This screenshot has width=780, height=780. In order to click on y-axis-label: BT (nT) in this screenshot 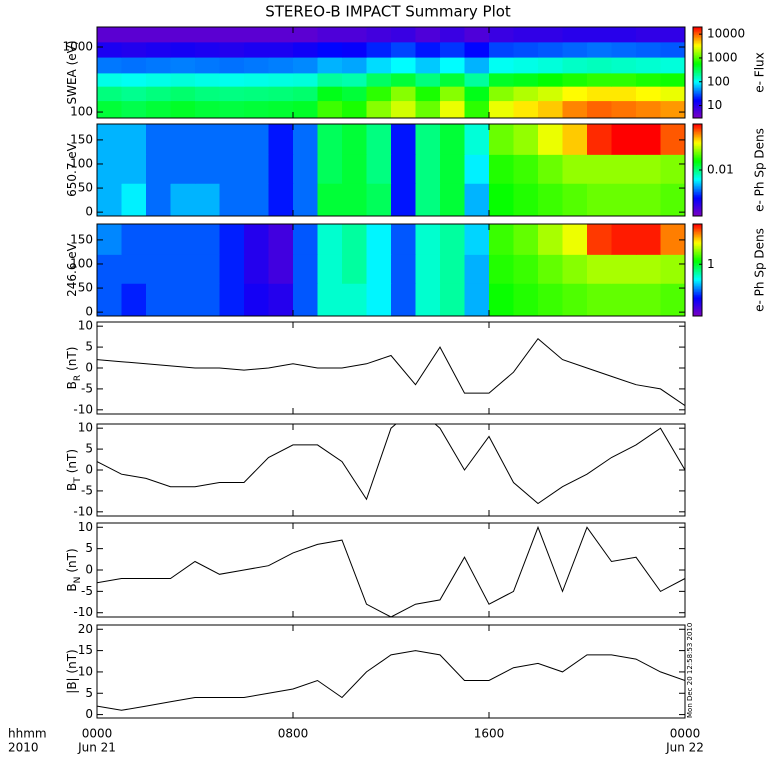, I will do `click(74, 470)`.